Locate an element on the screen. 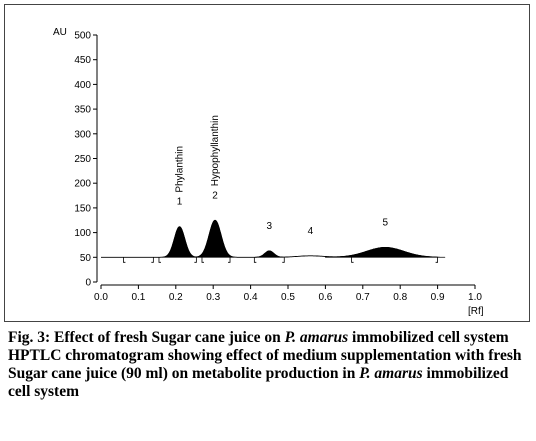  peak-1-compound: Phylanthin is located at coordinates (180, 169).